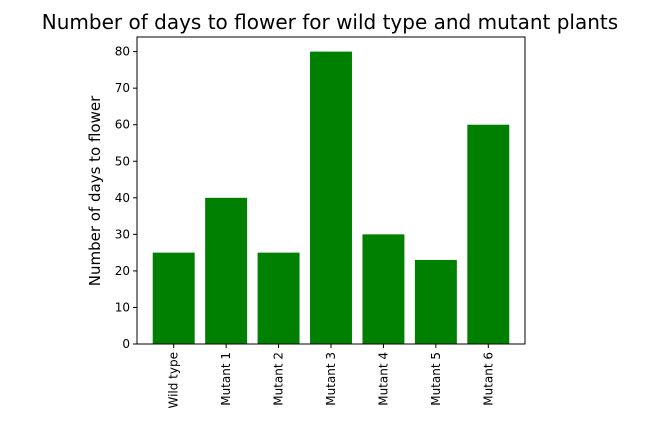  I want to click on y-tick-label: 80, so click(122, 52).